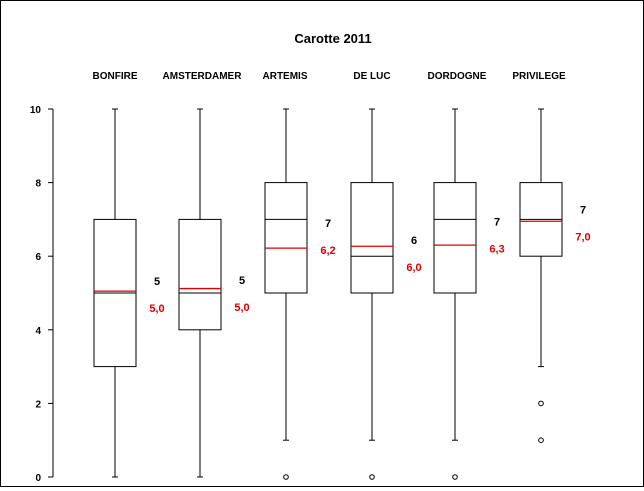 This screenshot has height=491, width=644. I want to click on category-label: ARTEMIS, so click(285, 76).